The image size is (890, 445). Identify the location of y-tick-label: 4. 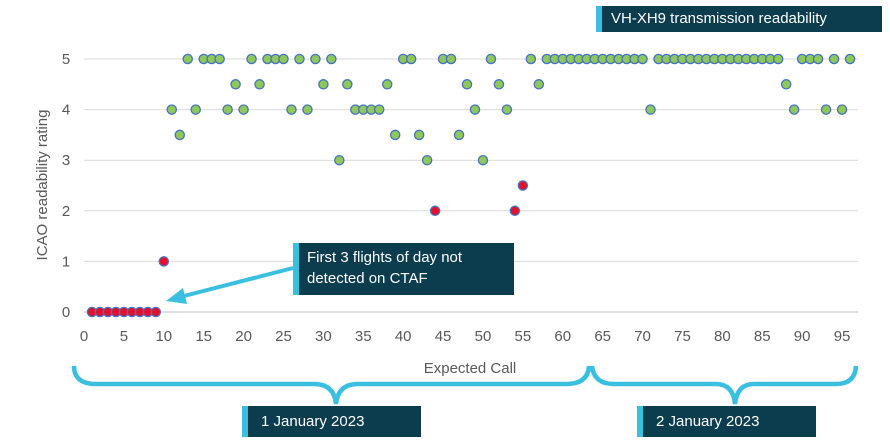
(66, 110).